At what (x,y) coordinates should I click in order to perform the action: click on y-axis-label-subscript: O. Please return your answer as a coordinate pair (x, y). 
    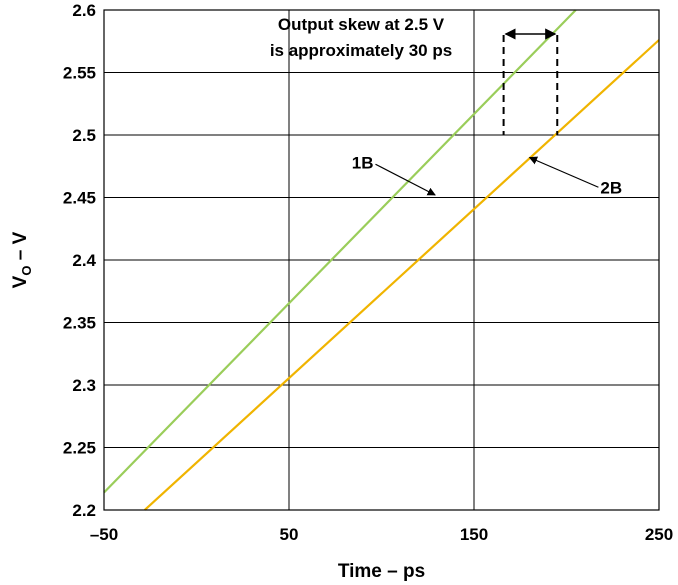
    Looking at the image, I should click on (26, 271).